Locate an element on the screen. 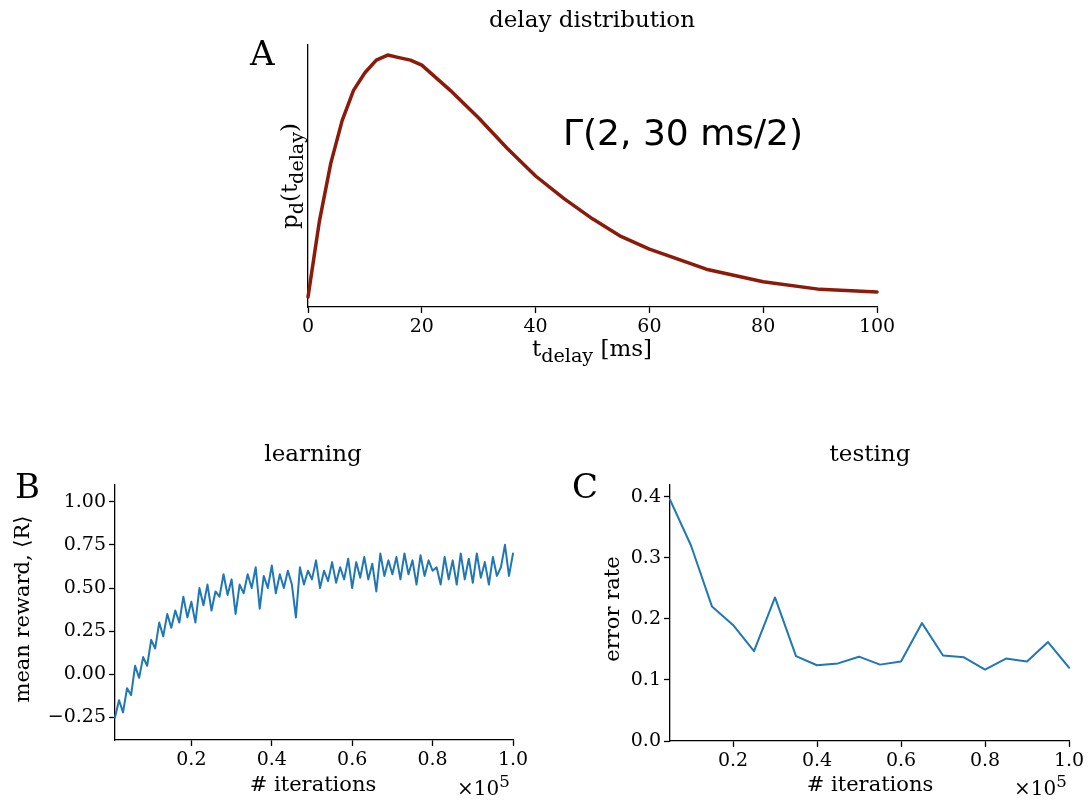  x-tick-label: 20 is located at coordinates (421, 325).